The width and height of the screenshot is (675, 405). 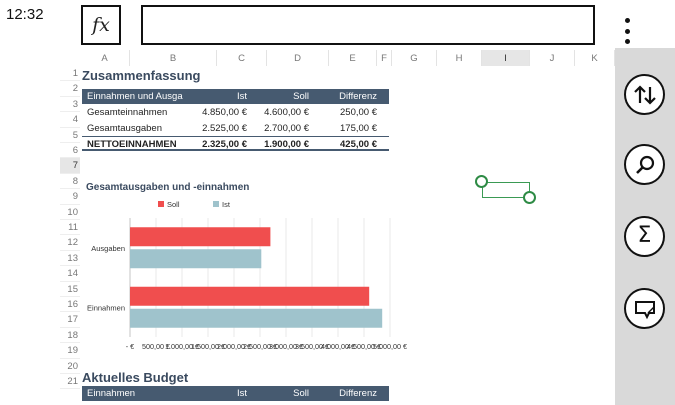 I want to click on search-button, so click(x=644, y=164).